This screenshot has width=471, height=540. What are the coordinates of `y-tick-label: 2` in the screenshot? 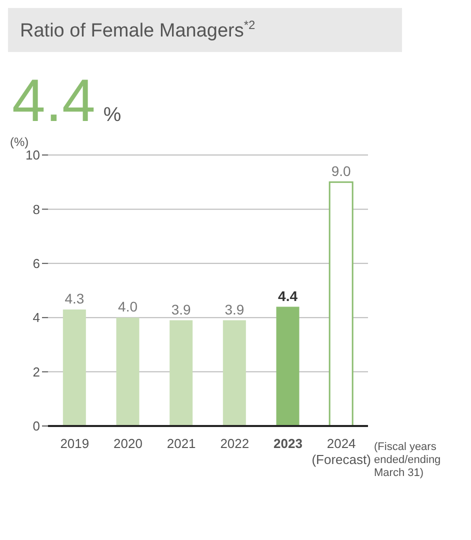 It's located at (36, 372).